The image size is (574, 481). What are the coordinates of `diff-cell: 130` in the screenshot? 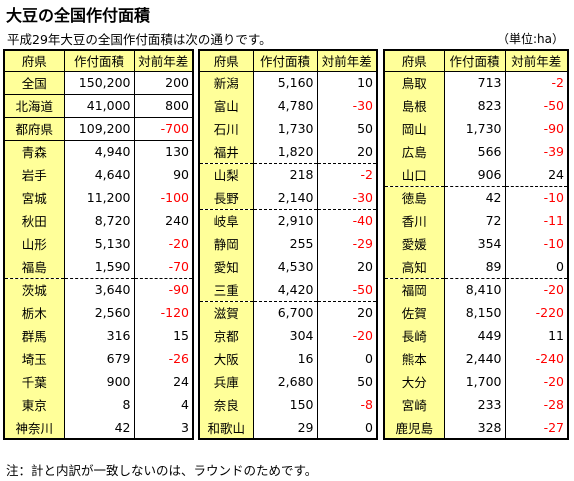 It's located at (163, 151).